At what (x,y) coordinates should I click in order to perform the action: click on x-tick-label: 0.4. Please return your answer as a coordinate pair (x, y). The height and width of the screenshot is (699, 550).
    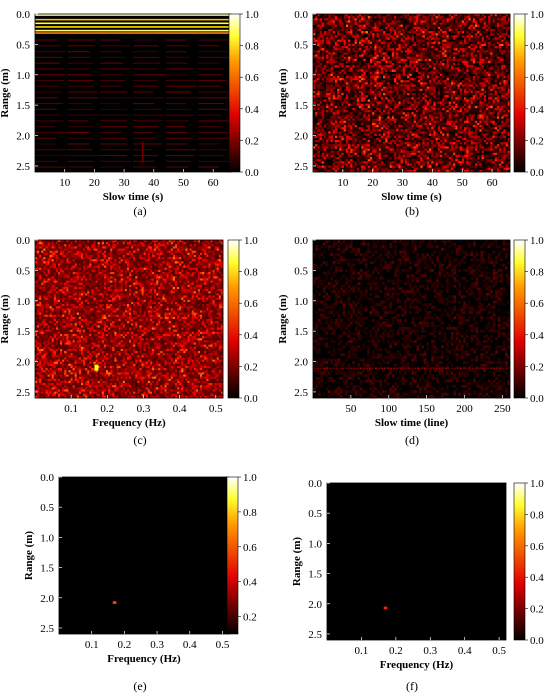
    Looking at the image, I should click on (180, 409).